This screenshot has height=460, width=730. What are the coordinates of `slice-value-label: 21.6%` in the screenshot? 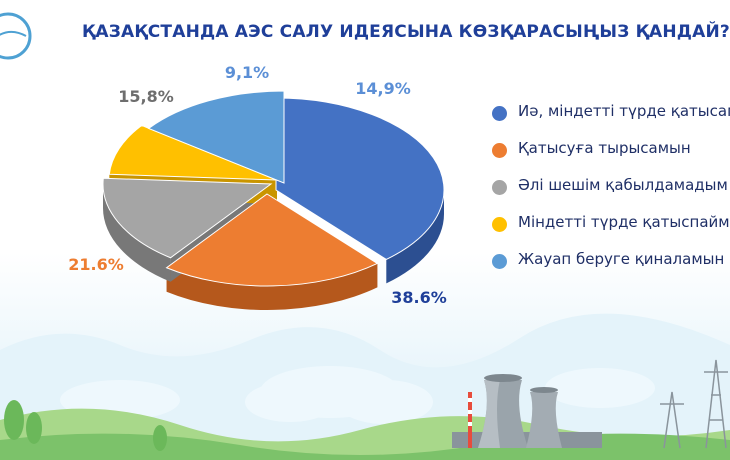 It's located at (96, 264).